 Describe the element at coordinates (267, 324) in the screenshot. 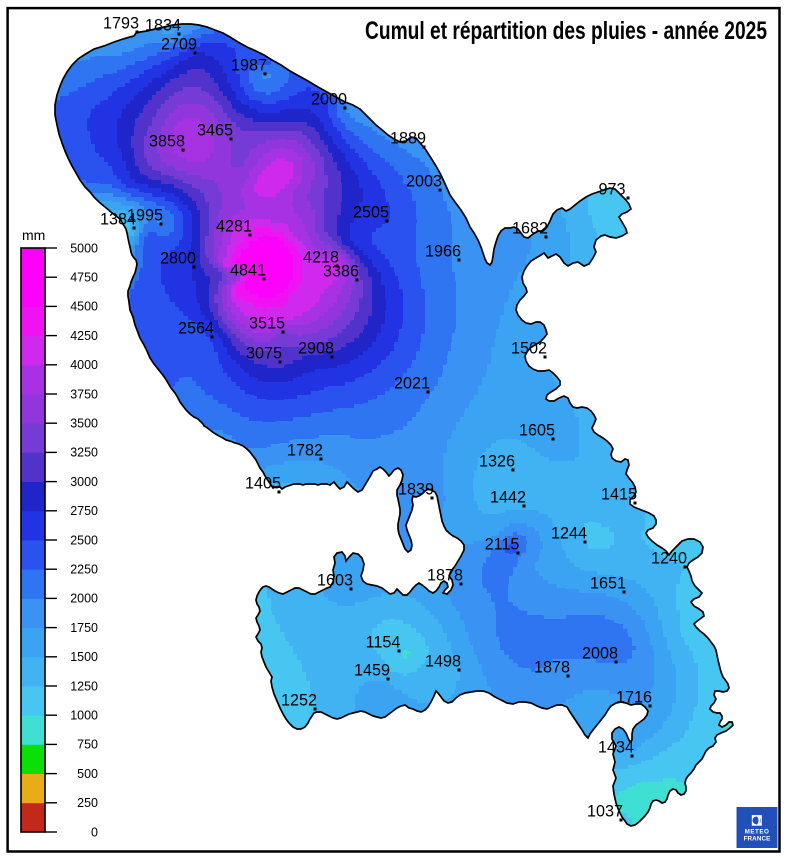

I see `svg-text: 3515` at that location.